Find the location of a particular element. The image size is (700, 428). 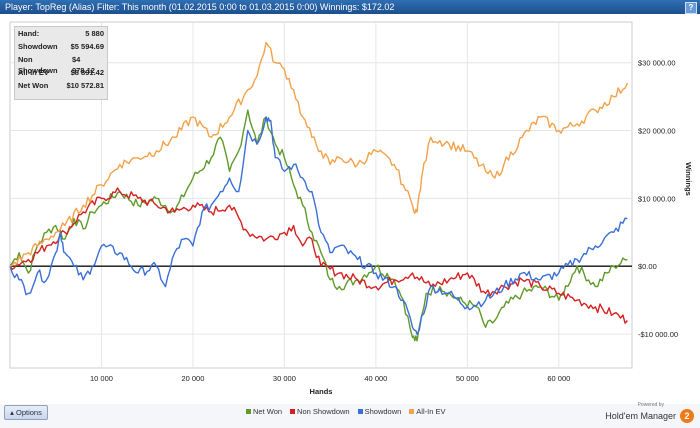

y-tick-label: $30 000.00 is located at coordinates (657, 63).